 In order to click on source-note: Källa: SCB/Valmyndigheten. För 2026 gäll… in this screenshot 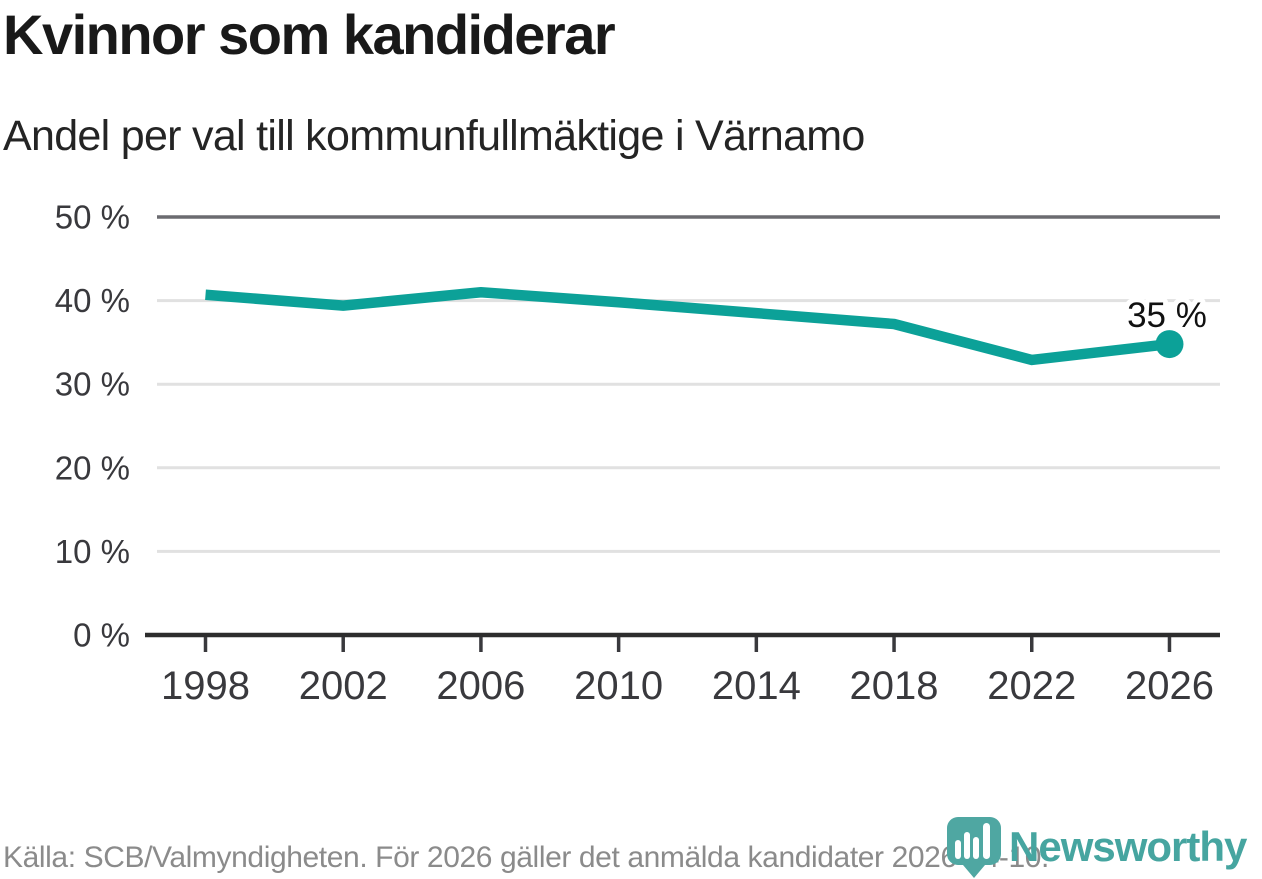, I will do `click(526, 857)`.